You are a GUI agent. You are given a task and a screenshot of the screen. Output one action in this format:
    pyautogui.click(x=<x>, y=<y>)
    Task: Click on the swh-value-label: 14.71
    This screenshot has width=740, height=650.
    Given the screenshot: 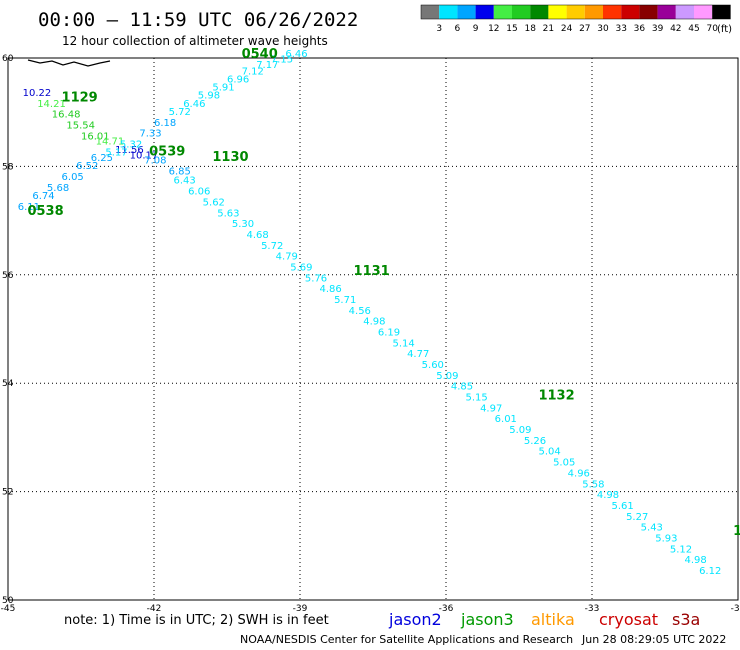 What is the action you would take?
    pyautogui.click(x=110, y=142)
    